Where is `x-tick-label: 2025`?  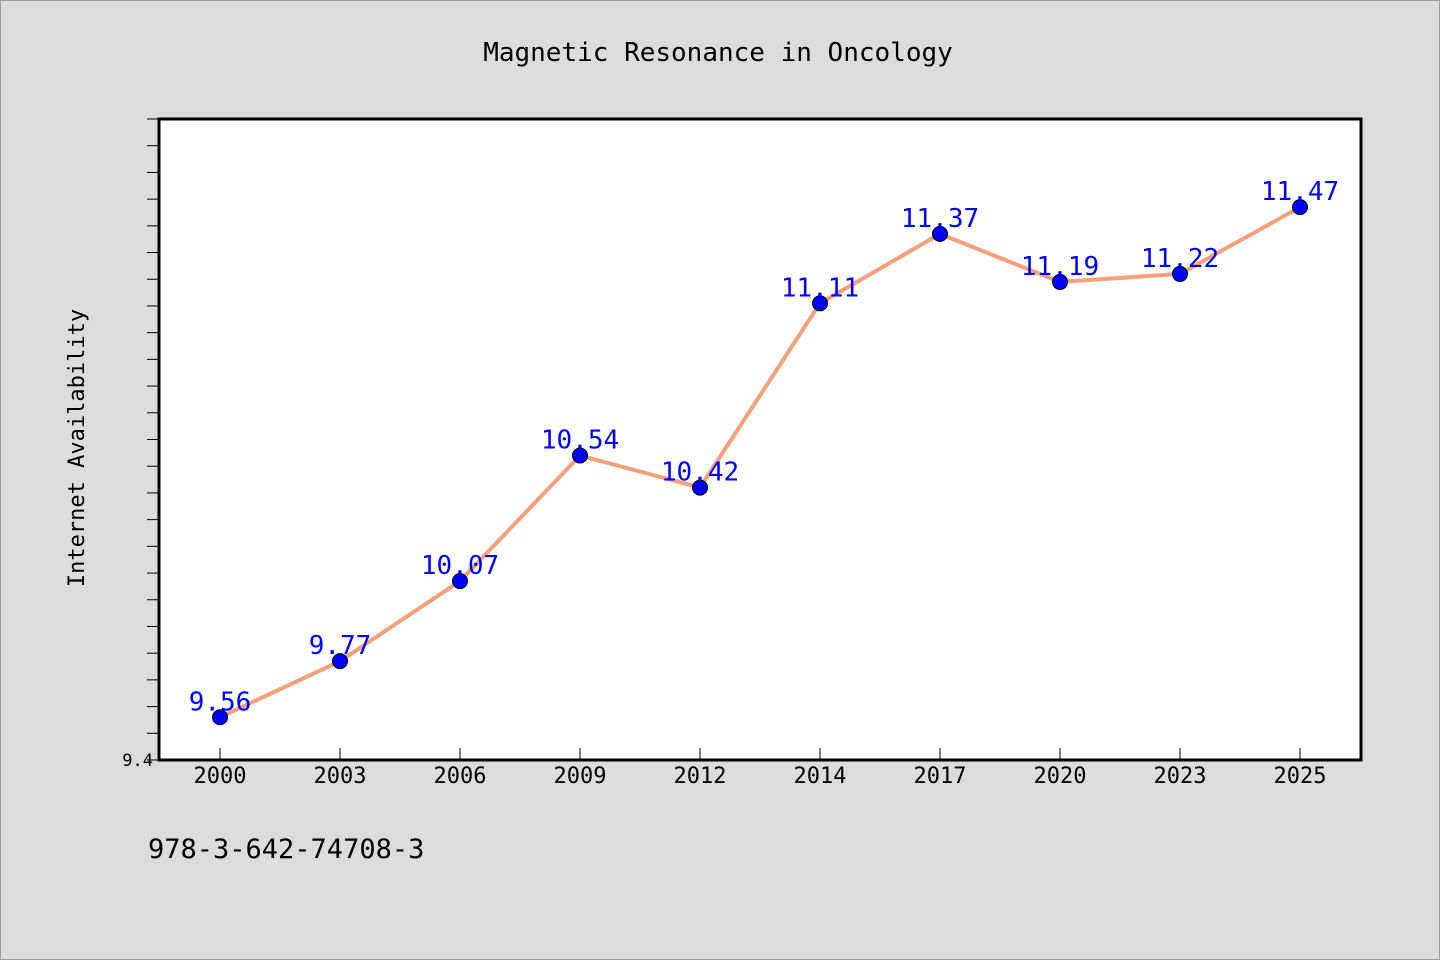
x-tick-label: 2025 is located at coordinates (1300, 776).